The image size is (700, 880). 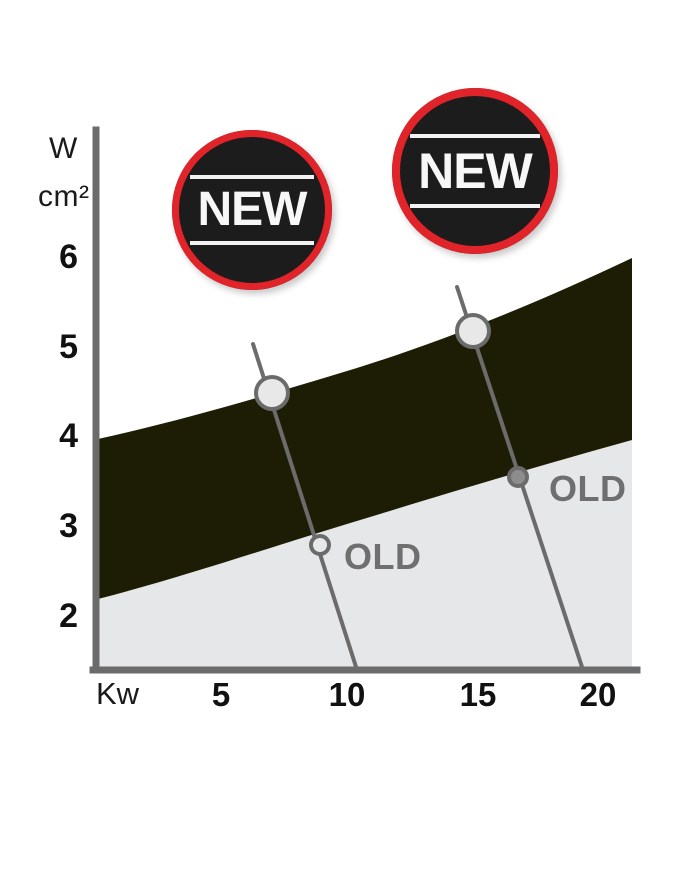 I want to click on x-tick-10: 10, so click(x=347, y=694).